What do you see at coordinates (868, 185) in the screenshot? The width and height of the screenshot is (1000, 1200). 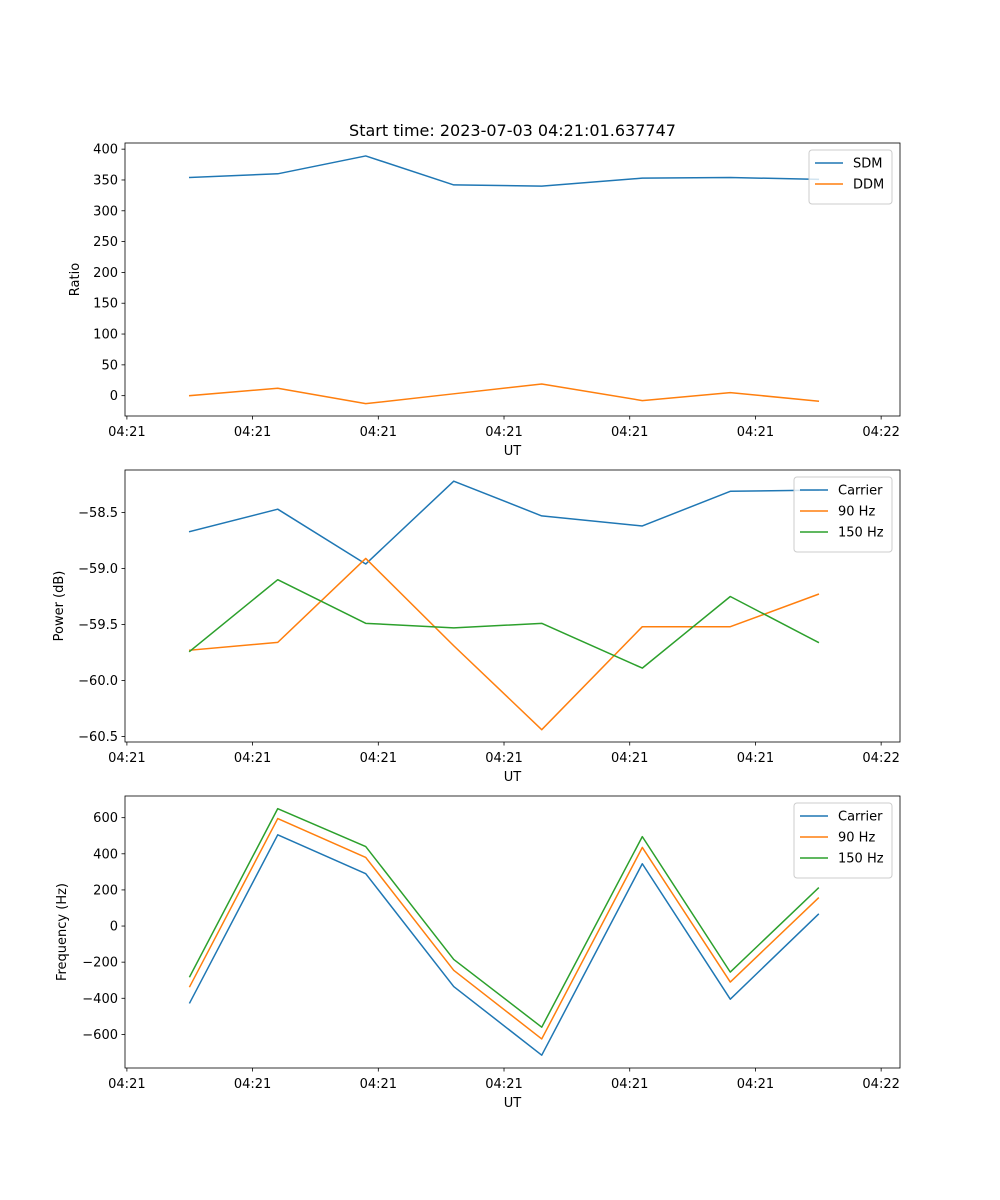 I see `legend-label: DDM` at bounding box center [868, 185].